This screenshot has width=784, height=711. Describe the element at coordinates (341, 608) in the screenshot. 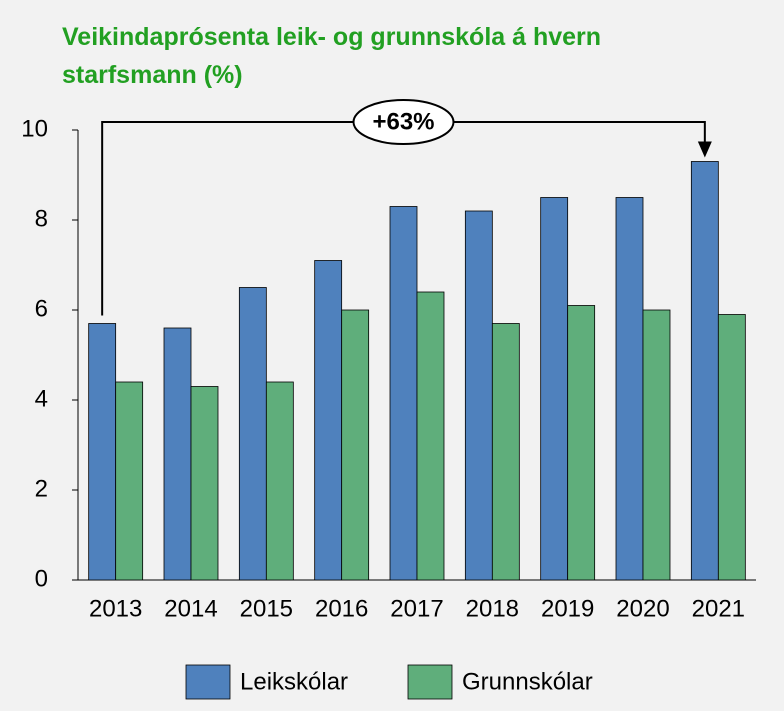

I see `x-tick-label: 2016` at that location.